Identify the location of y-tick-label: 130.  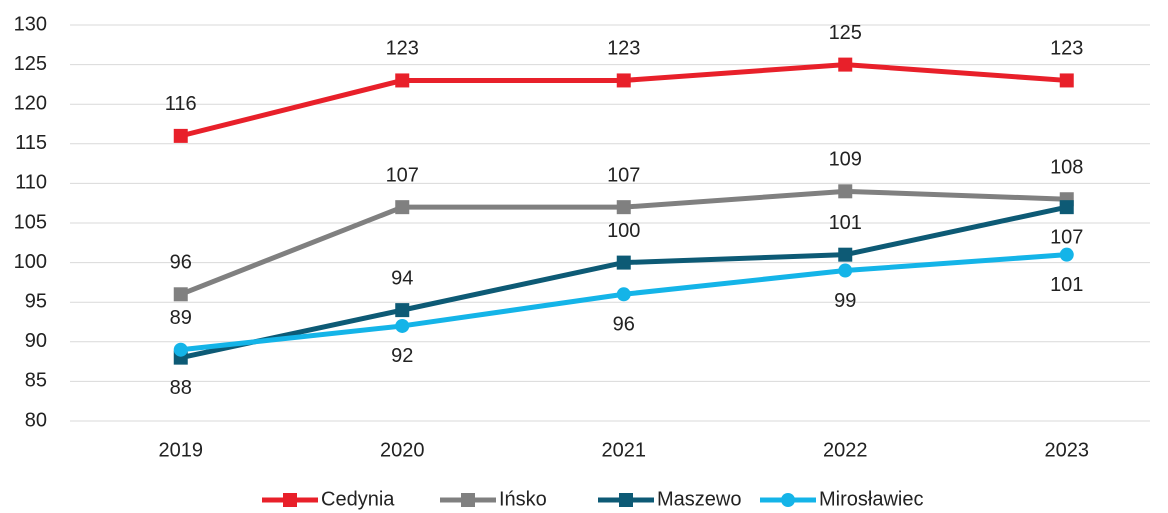
(30, 24).